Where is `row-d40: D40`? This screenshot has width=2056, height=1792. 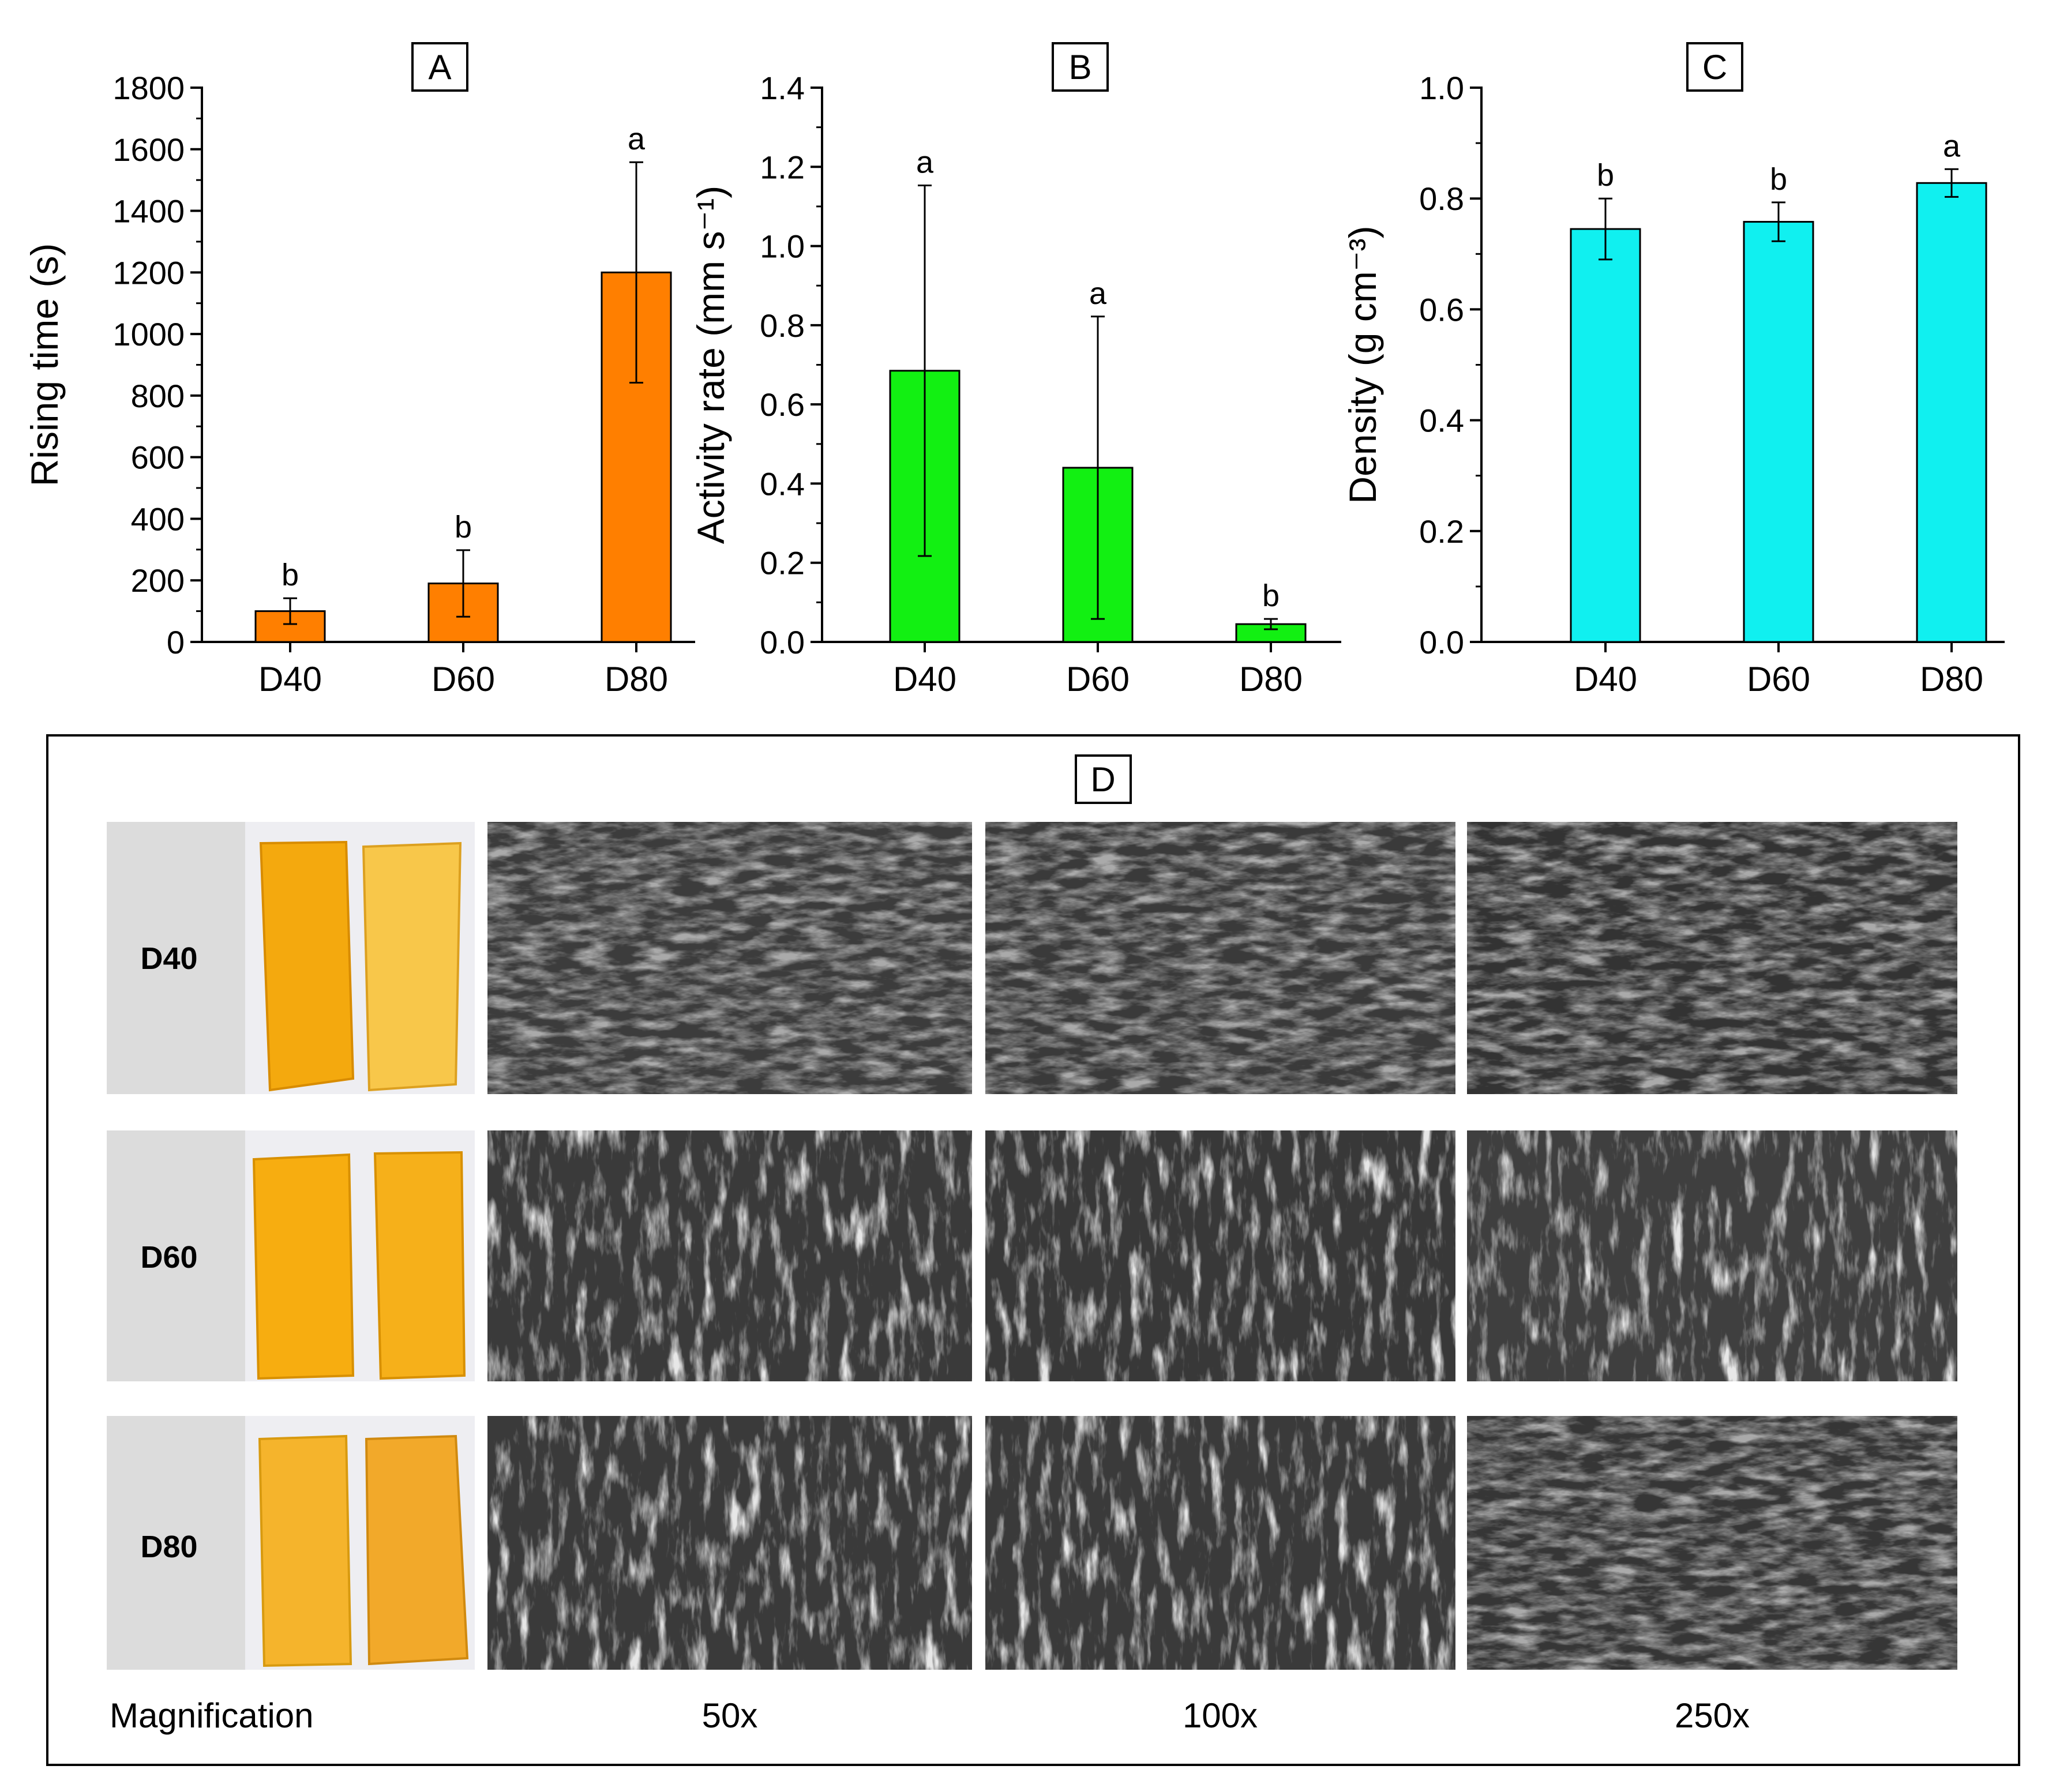
row-d40: D40 is located at coordinates (1032, 958).